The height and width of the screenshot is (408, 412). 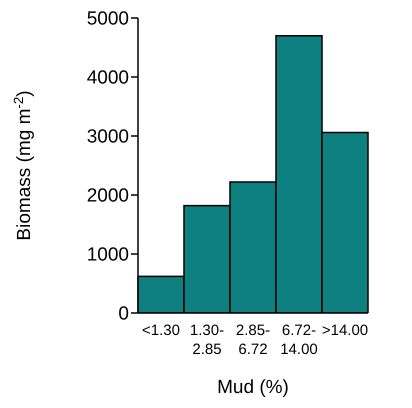 I want to click on x-tick-label: >14.00, so click(x=345, y=330).